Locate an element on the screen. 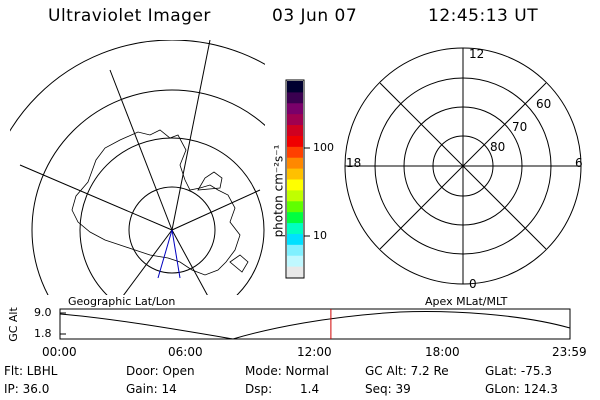  glat-status: GLat: -75.3 is located at coordinates (518, 371).